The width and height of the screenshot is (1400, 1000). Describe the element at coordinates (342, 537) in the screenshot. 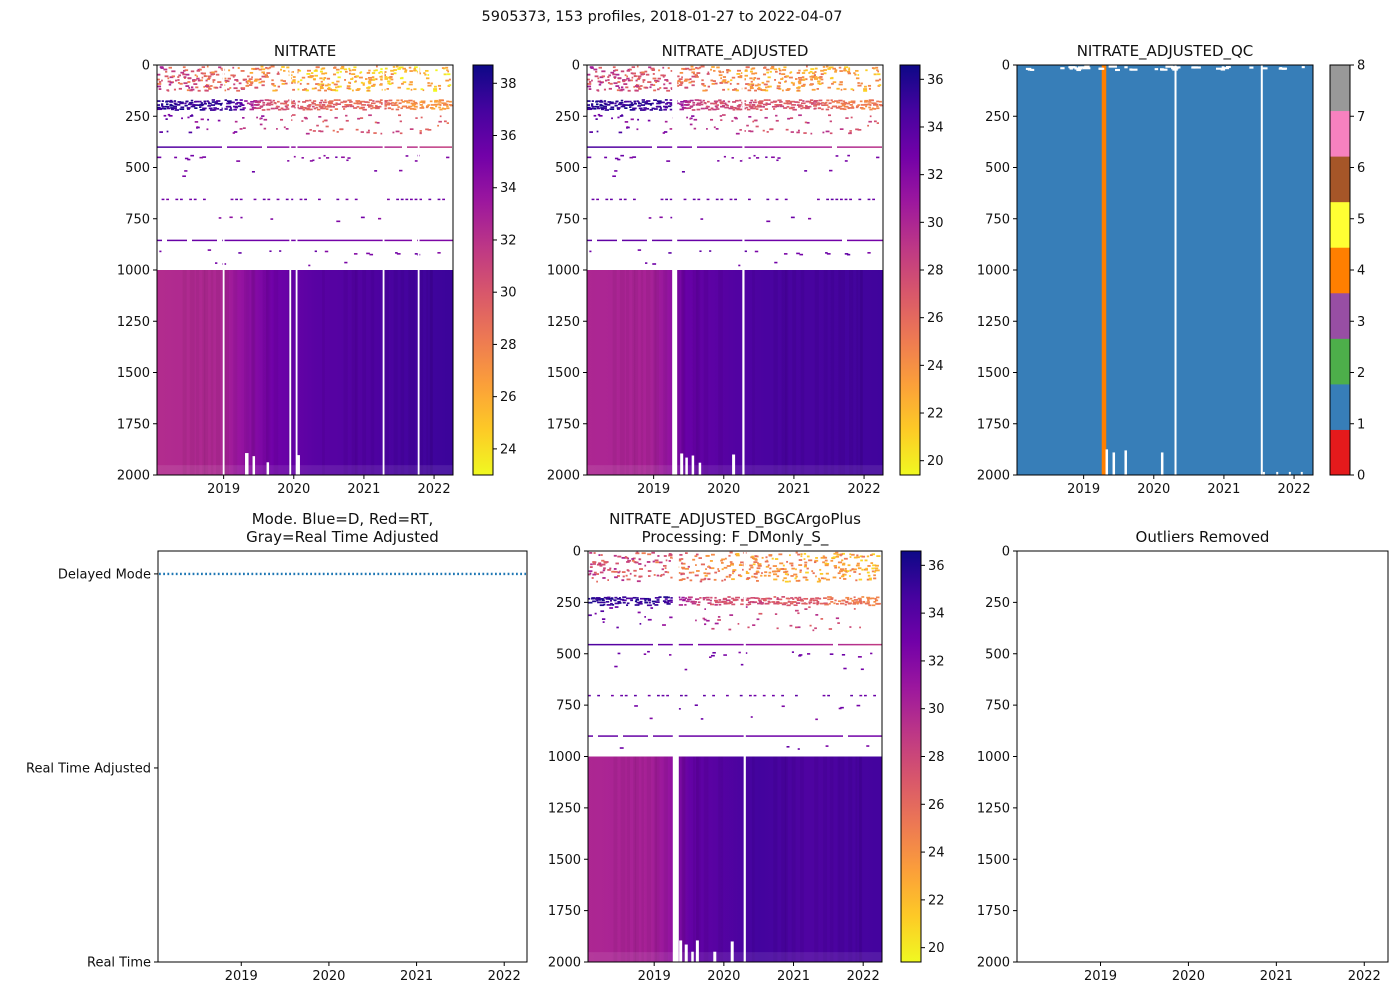

I see `subplot-title: Gray=Real Time Adjusted` at that location.